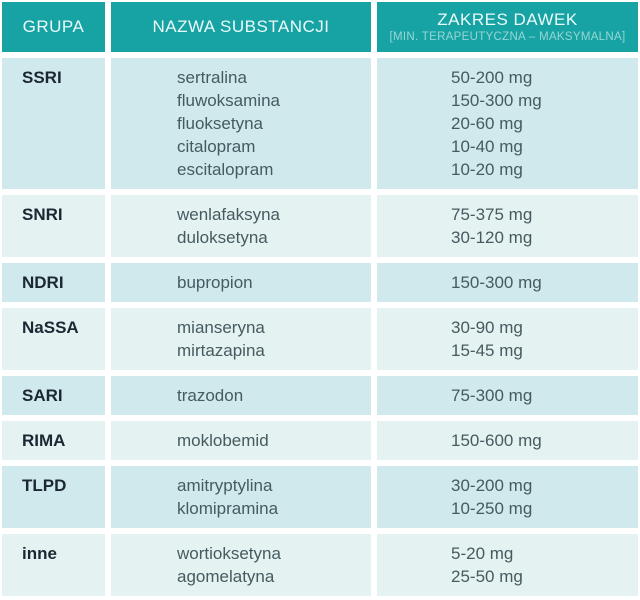 This screenshot has height=600, width=640. I want to click on dose-cell: 75-300 mg, so click(507, 395).